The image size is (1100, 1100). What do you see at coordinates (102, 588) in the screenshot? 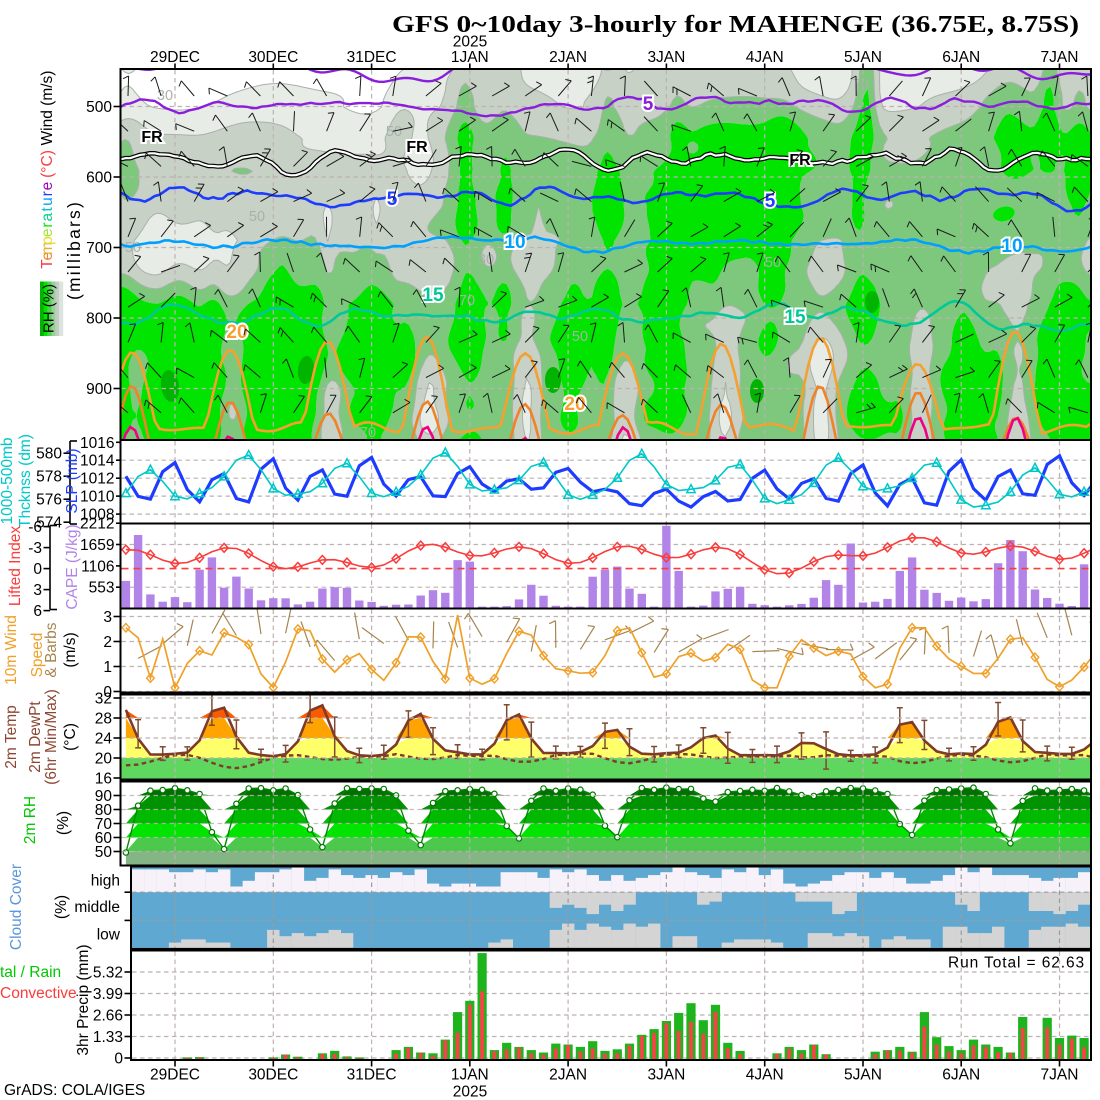
I see `svg-text: 553` at bounding box center [102, 588].